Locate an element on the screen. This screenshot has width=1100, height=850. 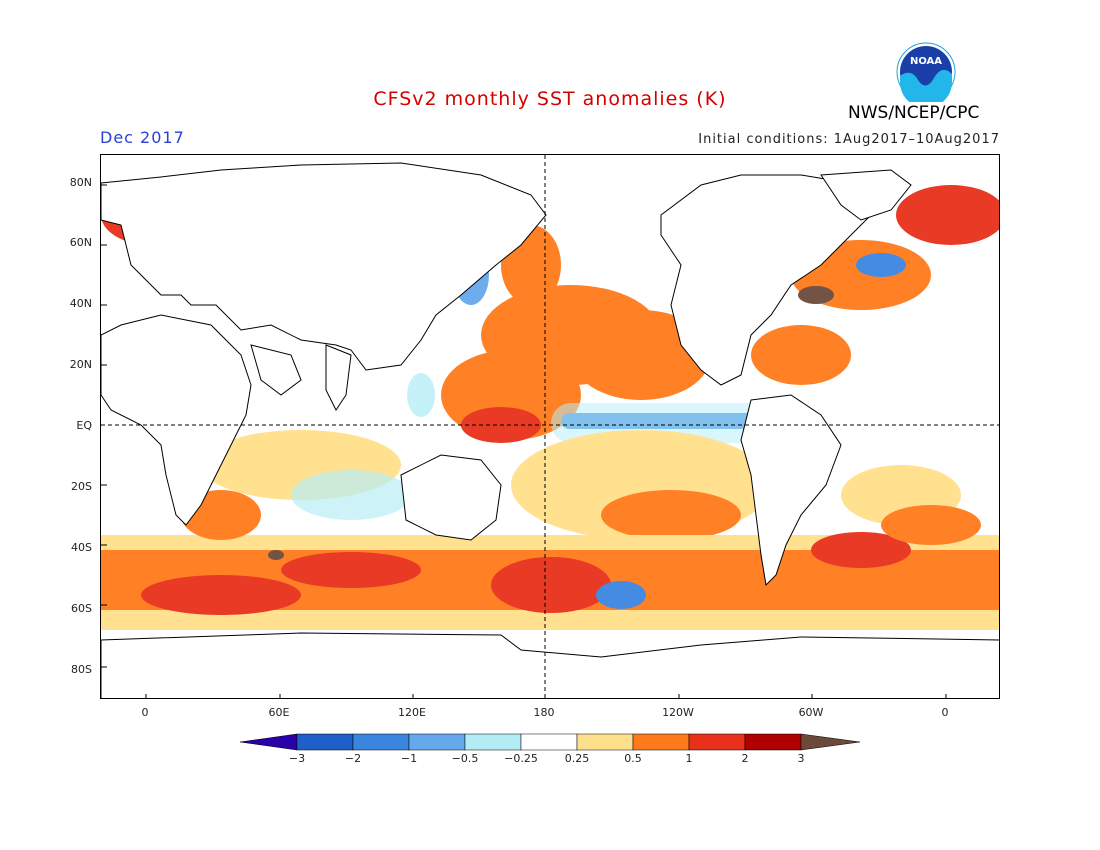
noaa-logo-icon: NOAA is located at coordinates (926, 72).